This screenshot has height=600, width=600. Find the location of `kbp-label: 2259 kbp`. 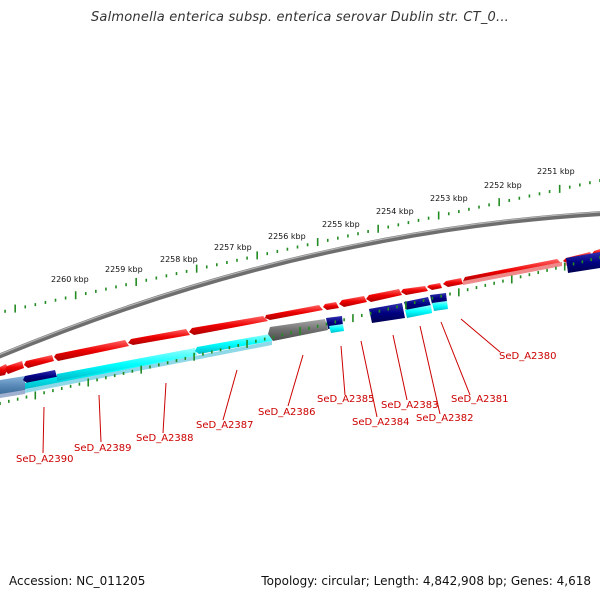

kbp-label: 2259 kbp is located at coordinates (124, 269).